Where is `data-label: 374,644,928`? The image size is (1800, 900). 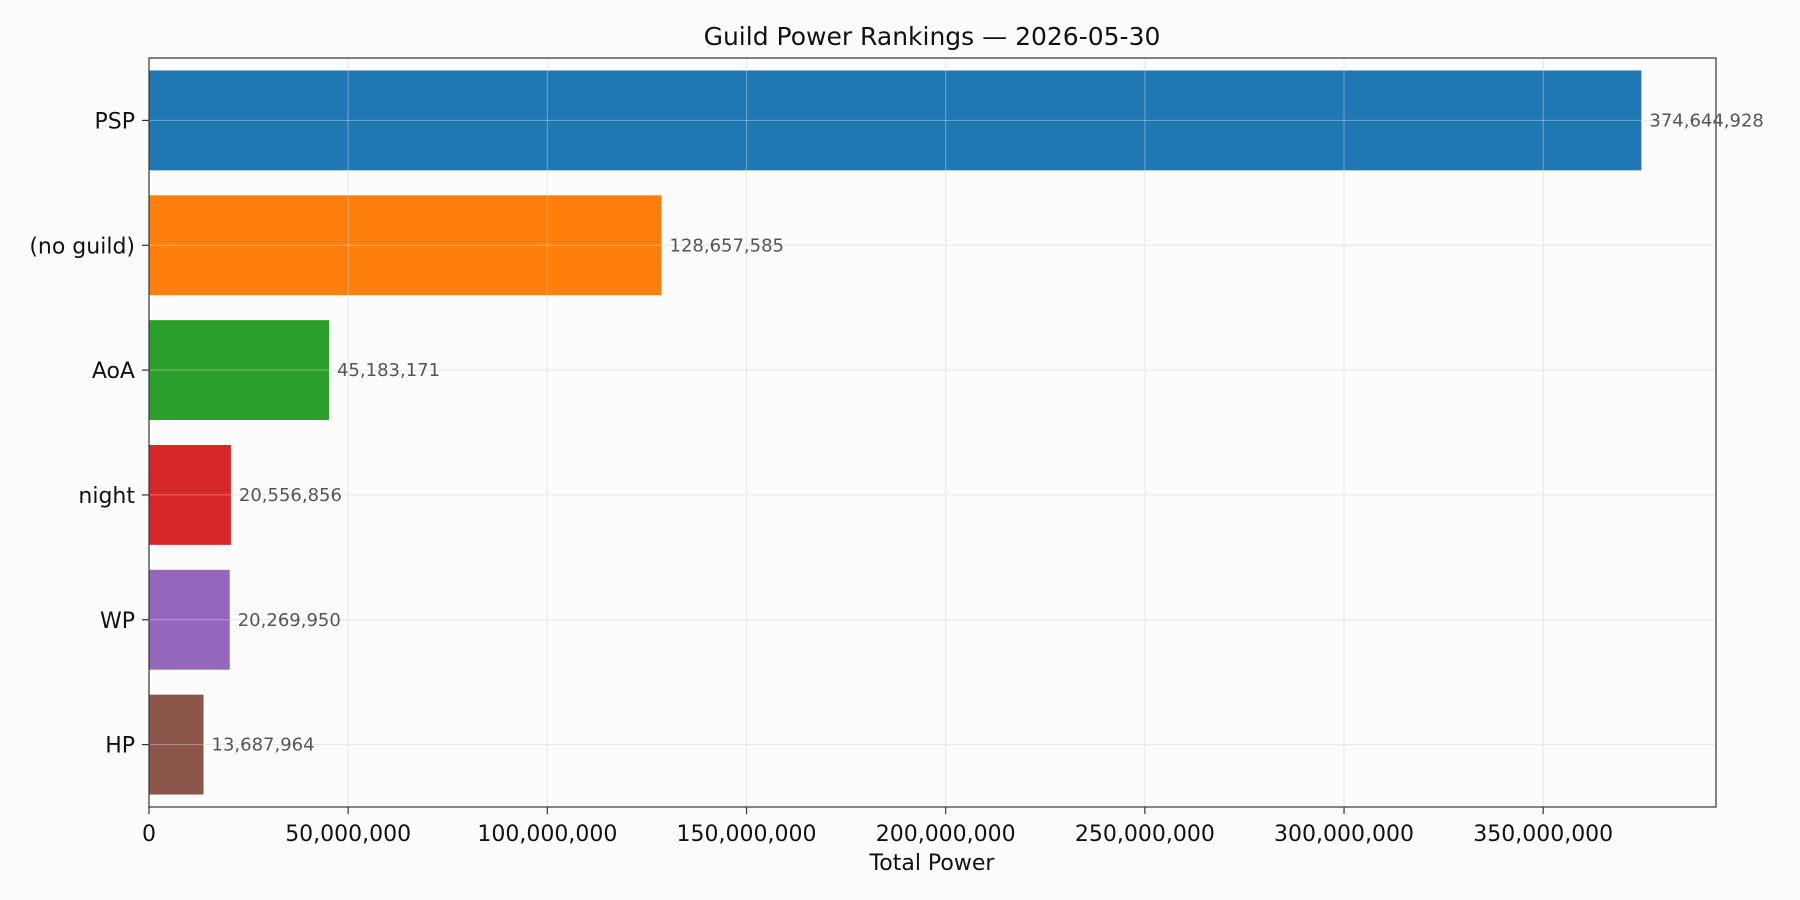 data-label: 374,644,928 is located at coordinates (1706, 120).